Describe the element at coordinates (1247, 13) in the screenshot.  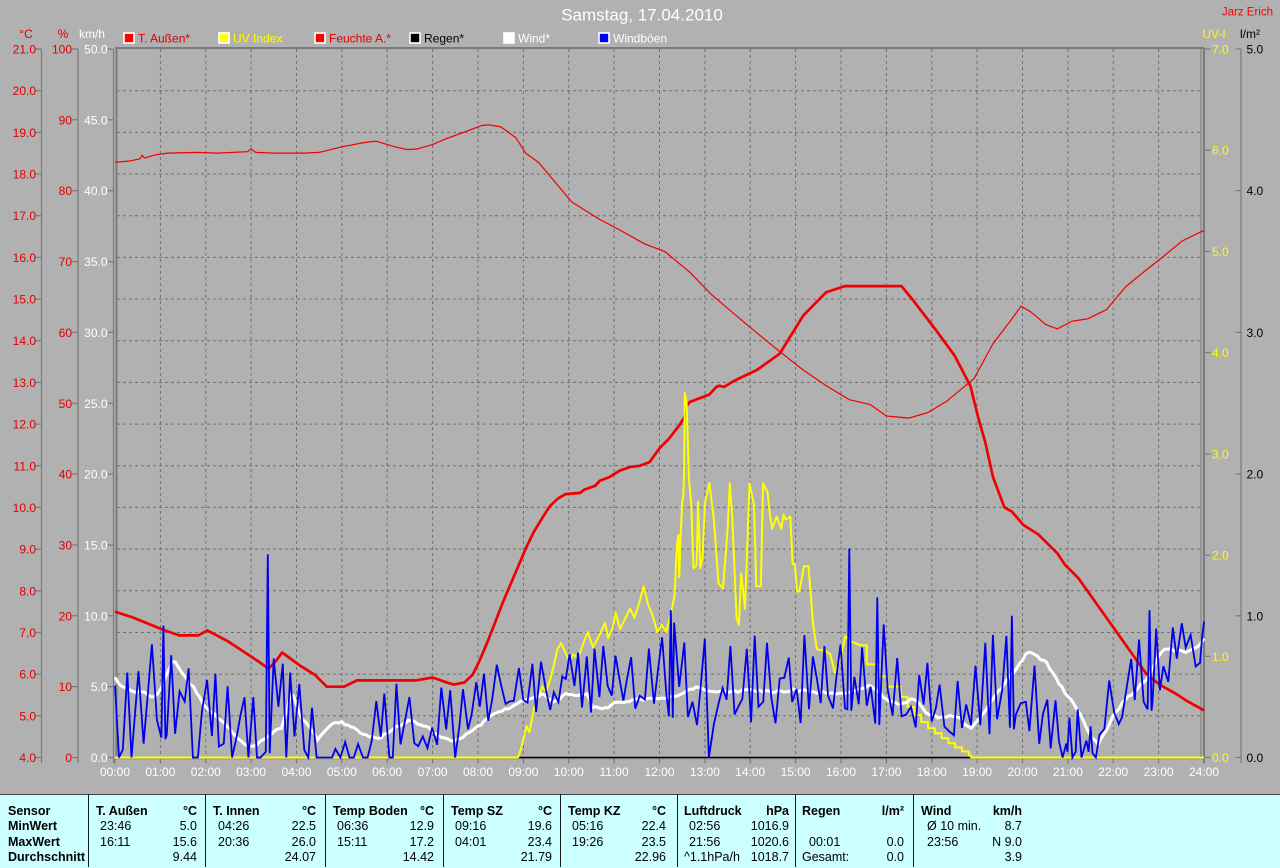
I see `svg-text: Jarz Erich` at that location.